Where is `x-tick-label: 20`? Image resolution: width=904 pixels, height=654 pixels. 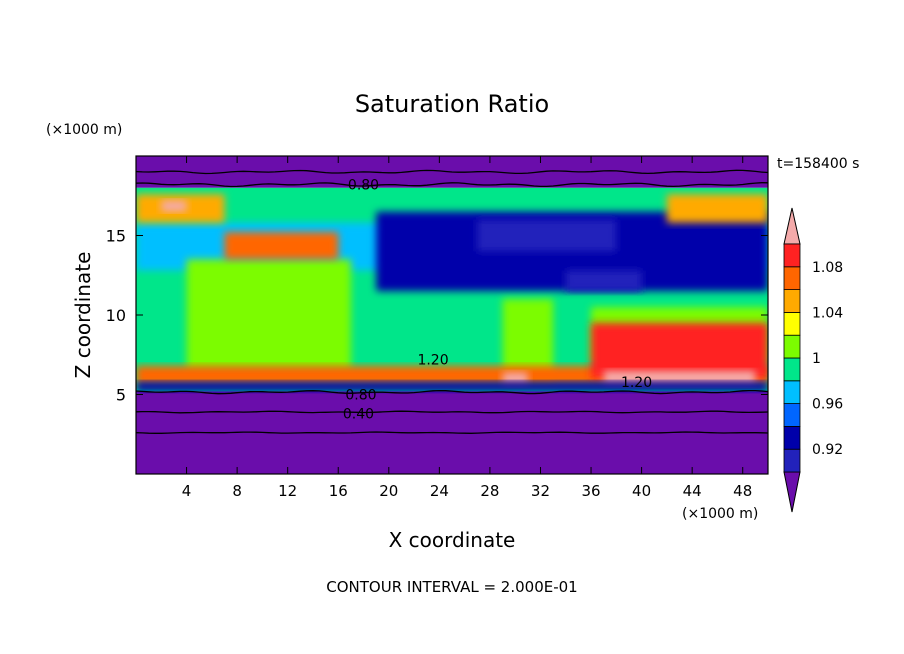
x-tick-label: 20 is located at coordinates (388, 491).